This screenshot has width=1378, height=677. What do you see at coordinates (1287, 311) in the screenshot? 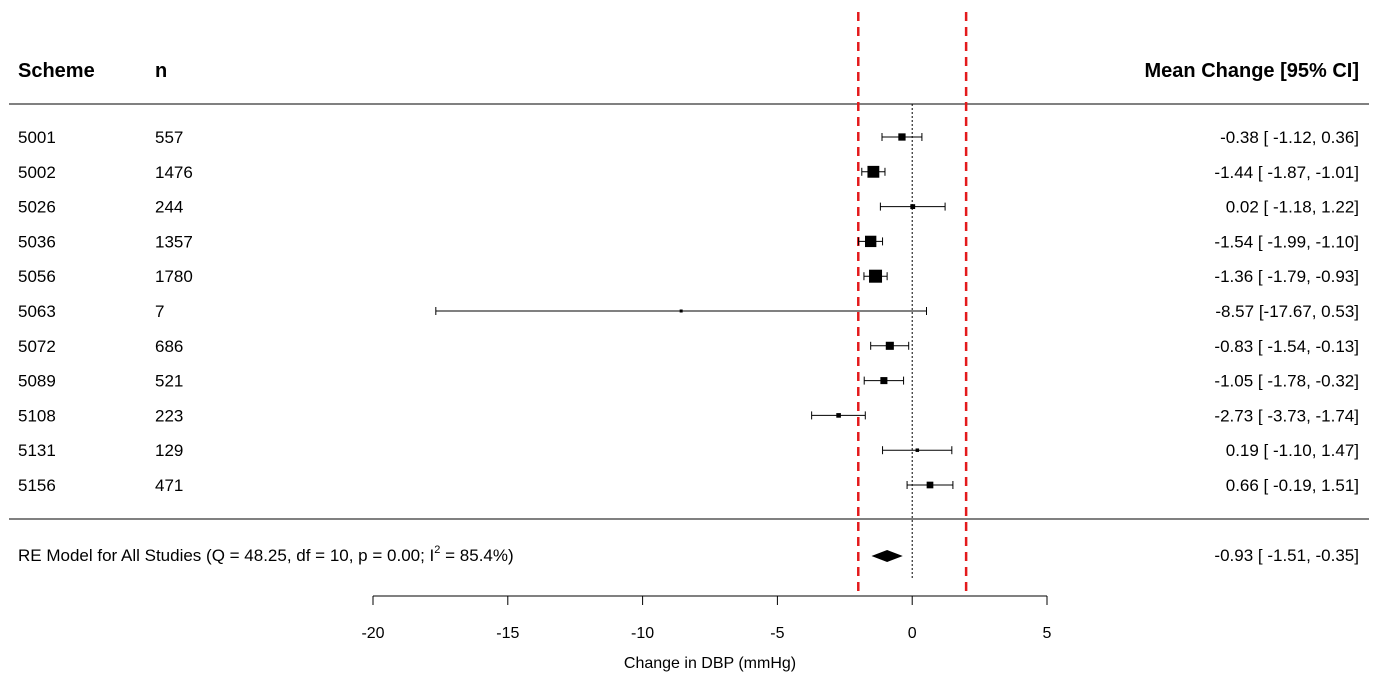
I see `study-estimate: -8.57 [-17.67, 0.53]` at bounding box center [1287, 311].